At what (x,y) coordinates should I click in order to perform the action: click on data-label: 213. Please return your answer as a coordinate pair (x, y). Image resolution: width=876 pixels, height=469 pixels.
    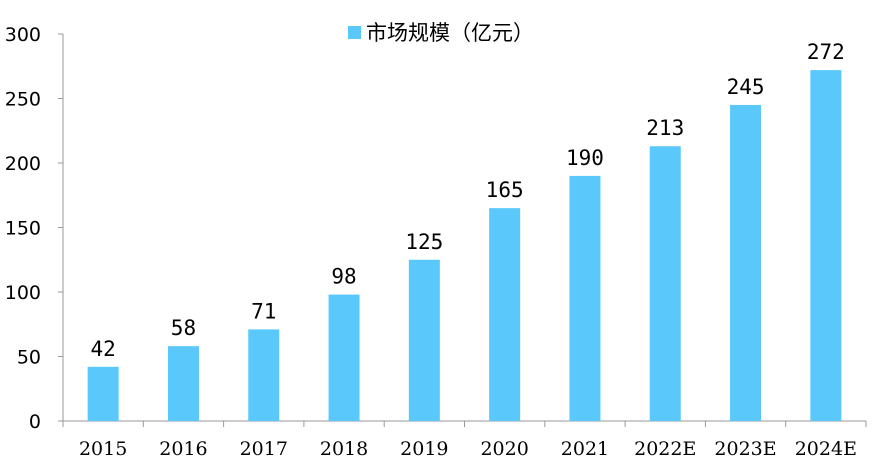
    Looking at the image, I should click on (665, 128).